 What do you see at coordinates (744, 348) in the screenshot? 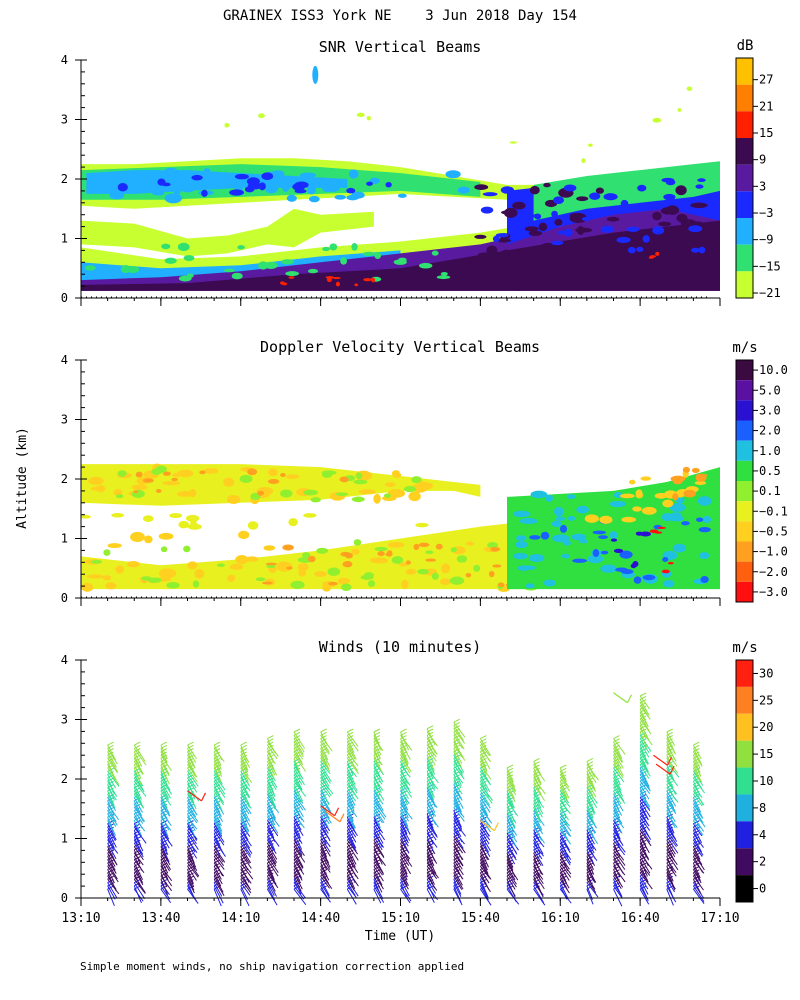
I see `colorbar-unit: m/s` at bounding box center [744, 348].